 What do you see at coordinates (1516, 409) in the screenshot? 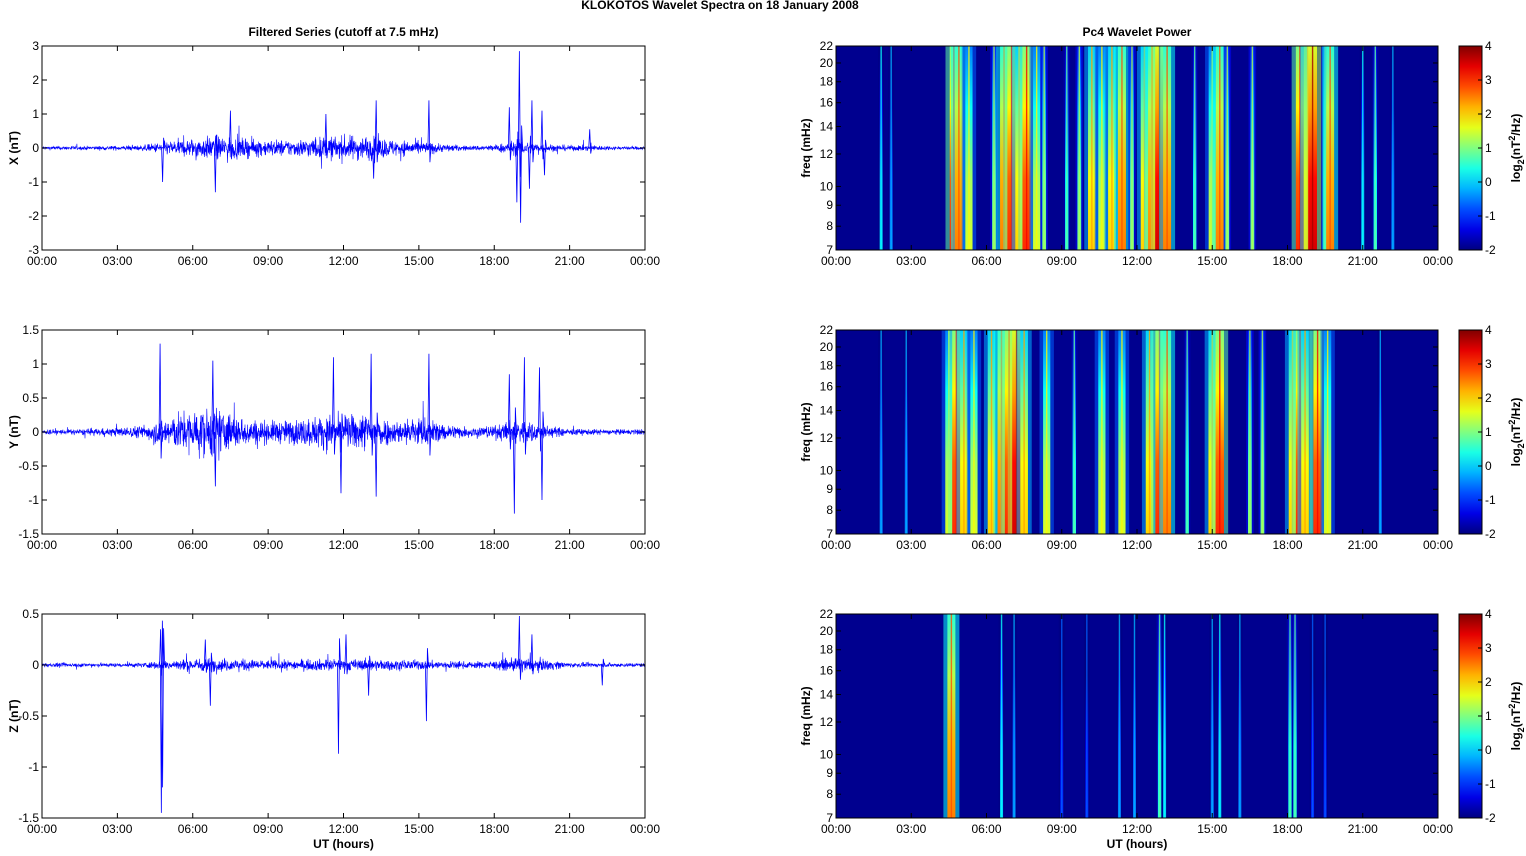
I see `colorbar-label-part: /Hz)` at bounding box center [1516, 409].